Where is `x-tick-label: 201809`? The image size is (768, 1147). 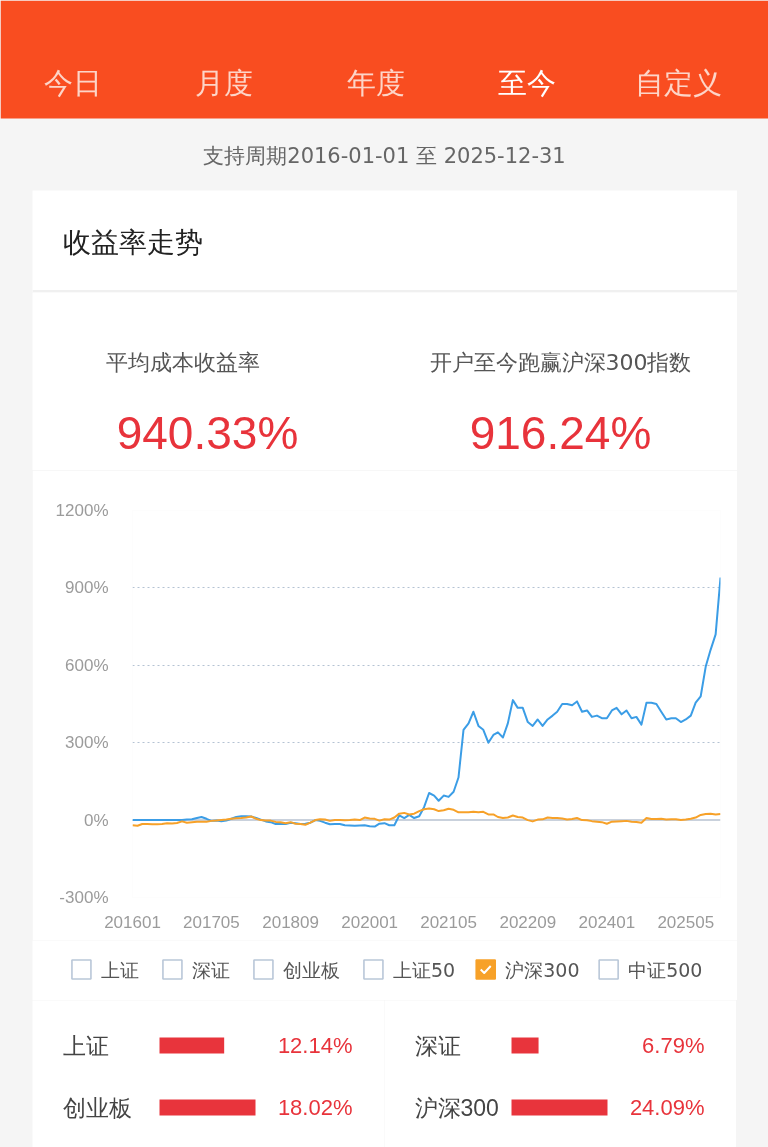 x-tick-label: 201809 is located at coordinates (290, 922).